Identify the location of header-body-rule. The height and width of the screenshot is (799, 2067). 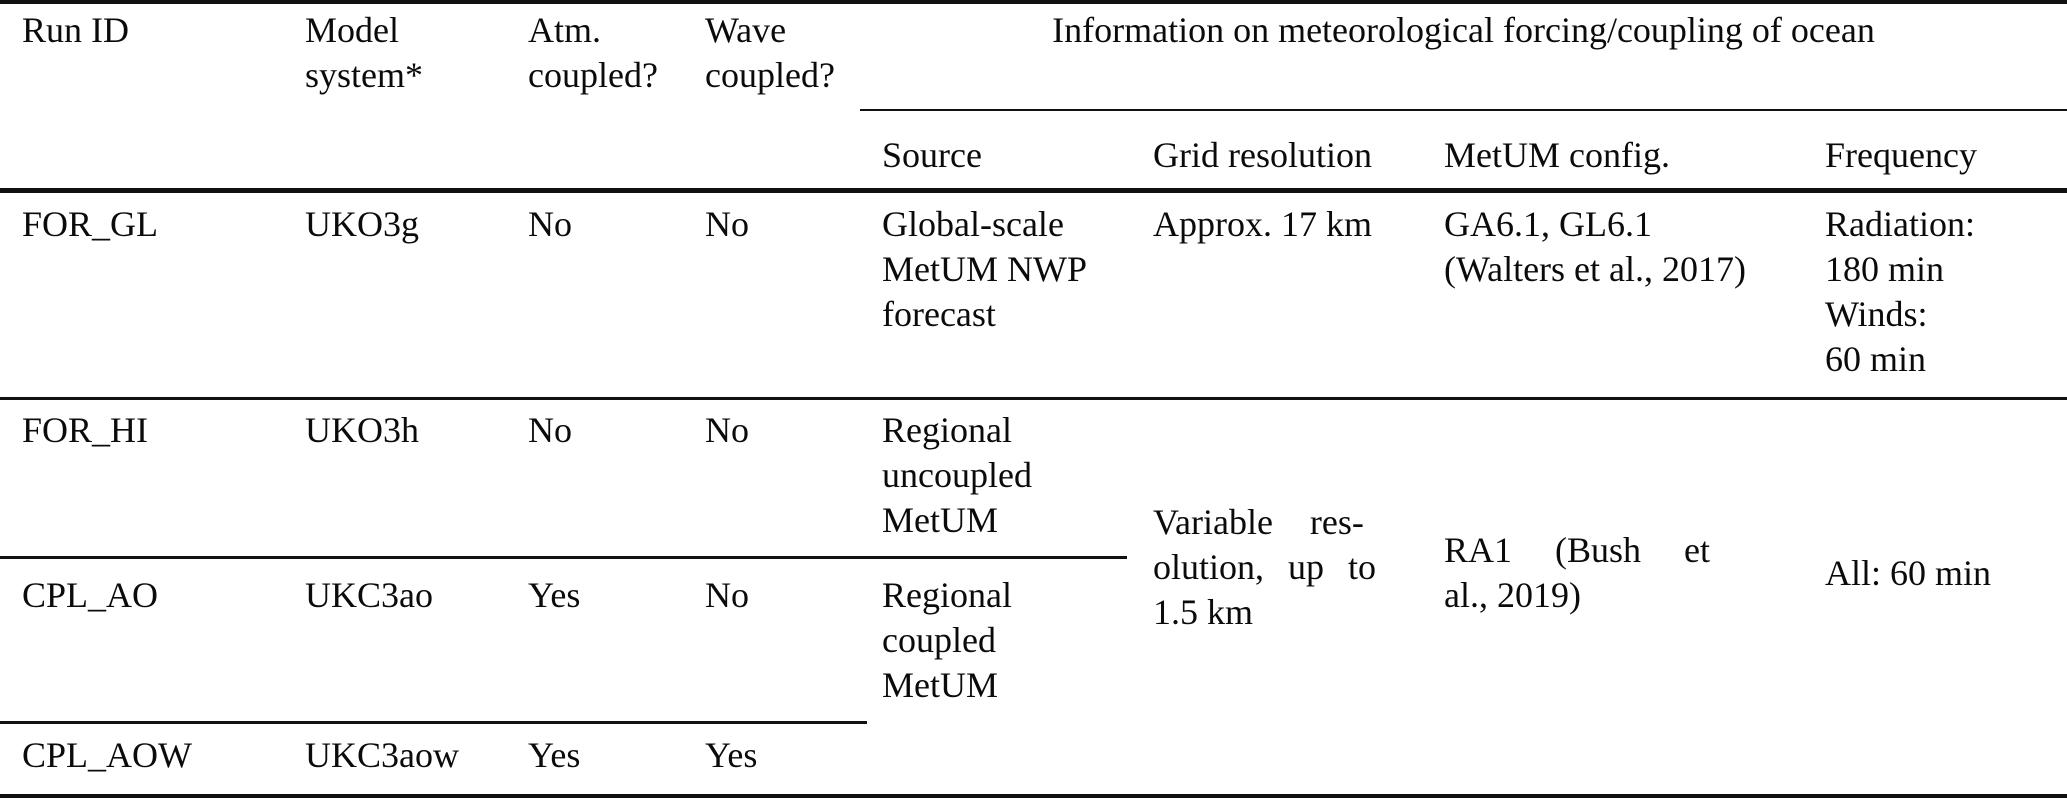
(1033, 190).